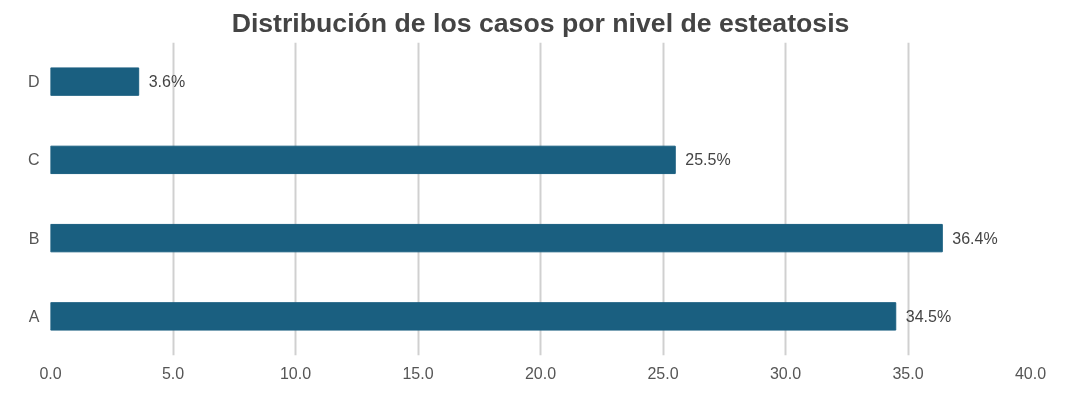 The width and height of the screenshot is (1087, 402). Describe the element at coordinates (1030, 373) in the screenshot. I see `x-tick-label: 40.0` at that location.